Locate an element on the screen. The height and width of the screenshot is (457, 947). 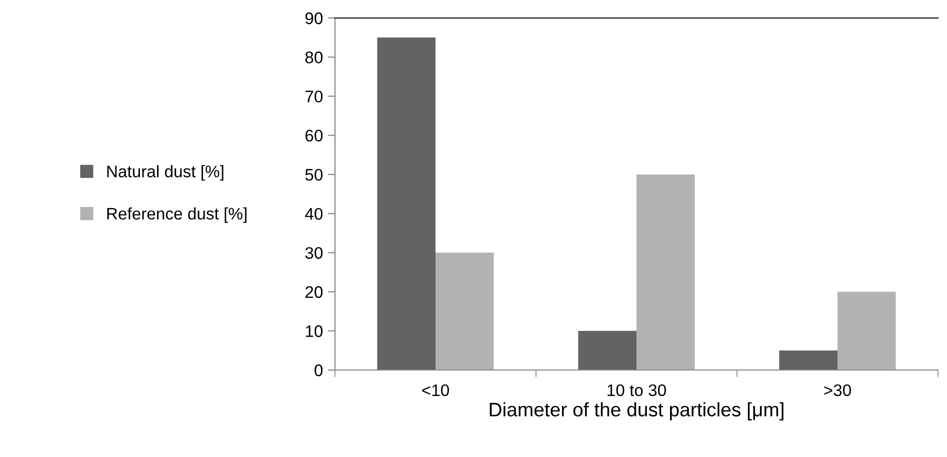
y-tick-label: 20 is located at coordinates (314, 292).